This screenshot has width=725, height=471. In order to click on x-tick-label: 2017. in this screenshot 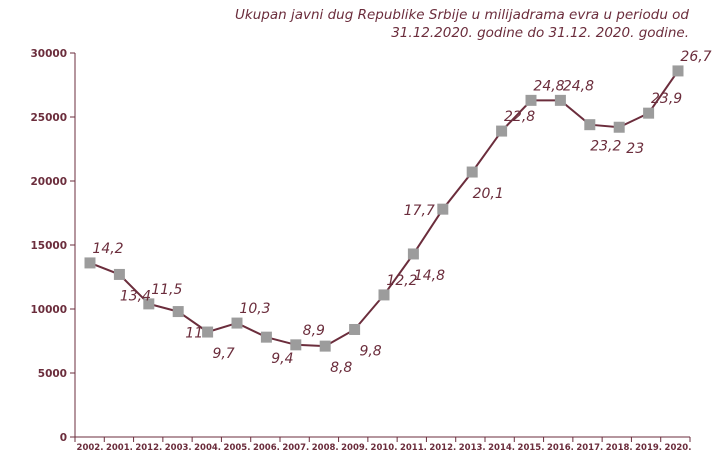, I will do `click(589, 448)`.